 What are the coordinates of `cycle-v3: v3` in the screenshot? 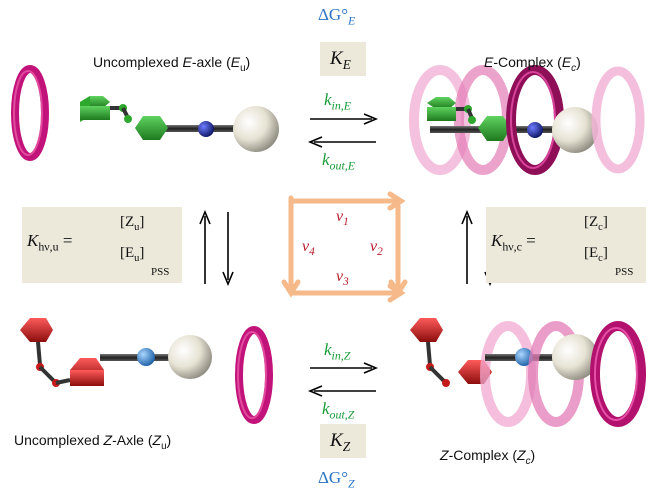 It's located at (342, 278).